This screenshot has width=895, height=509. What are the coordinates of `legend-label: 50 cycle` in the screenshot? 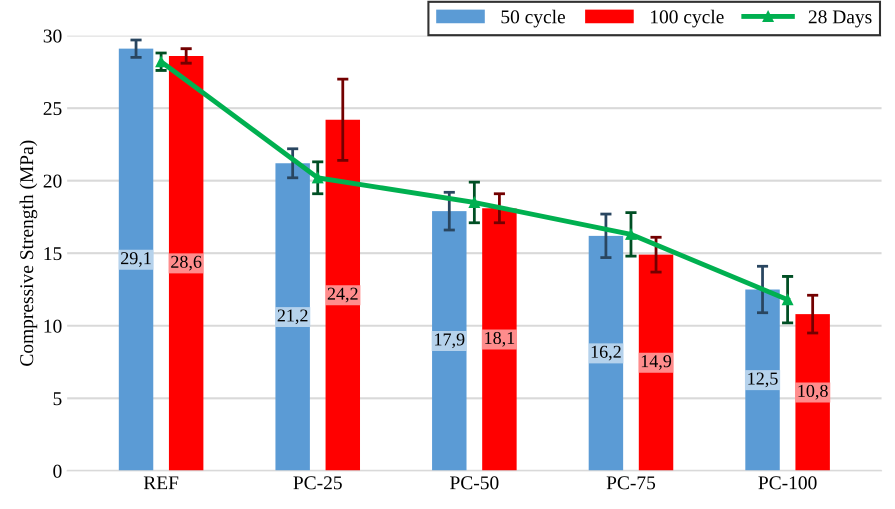 It's located at (533, 19).